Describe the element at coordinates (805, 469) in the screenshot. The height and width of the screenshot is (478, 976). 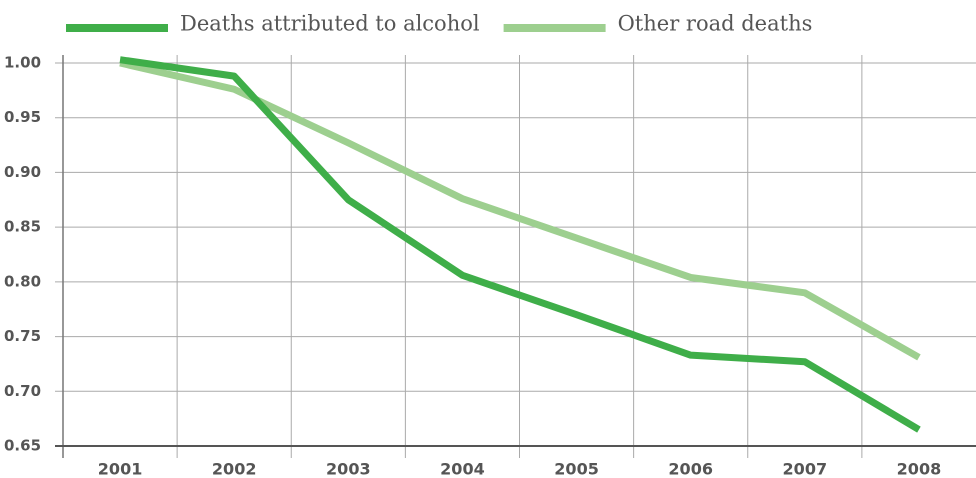
I see `x-tick-label: 2007` at that location.